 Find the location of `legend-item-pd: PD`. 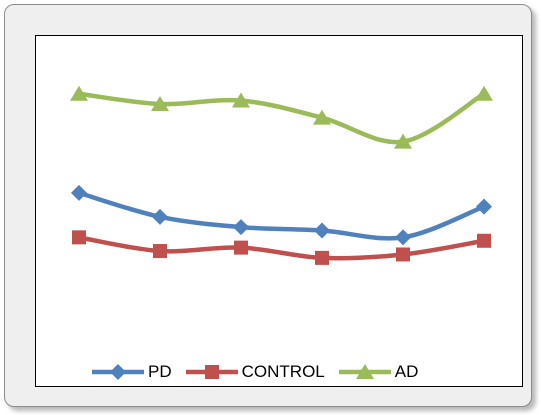

legend-item-pd: PD is located at coordinates (131, 372).